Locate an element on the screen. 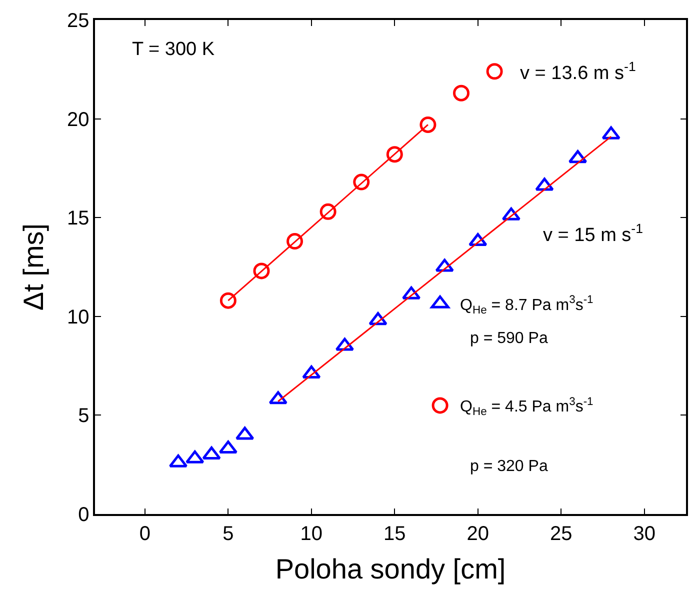  x-tick-label: 20 is located at coordinates (478, 533).